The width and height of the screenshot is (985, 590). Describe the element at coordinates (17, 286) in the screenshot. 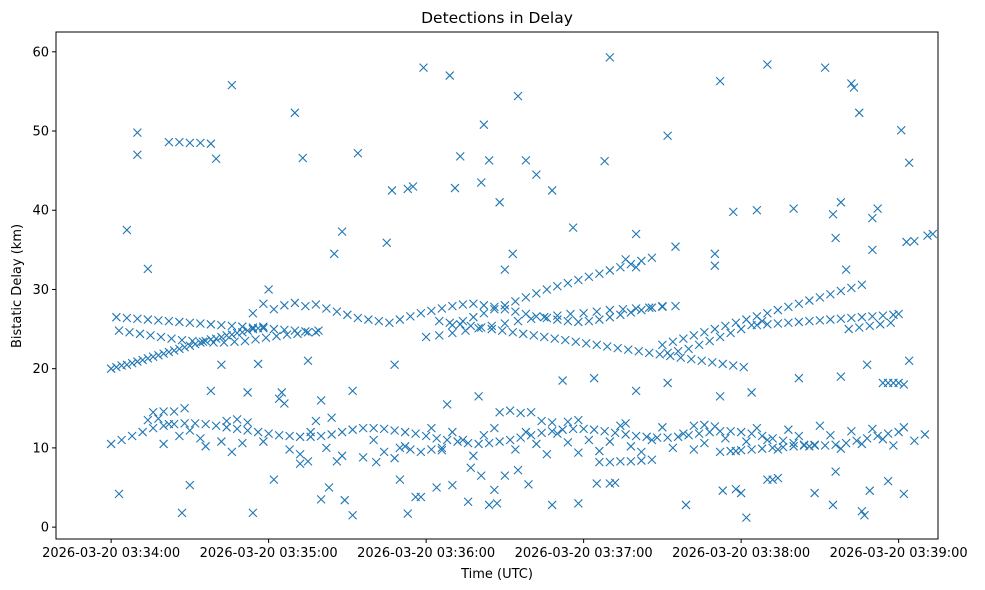

I see `y-axis-label: Bistatic Delay (km)` at that location.